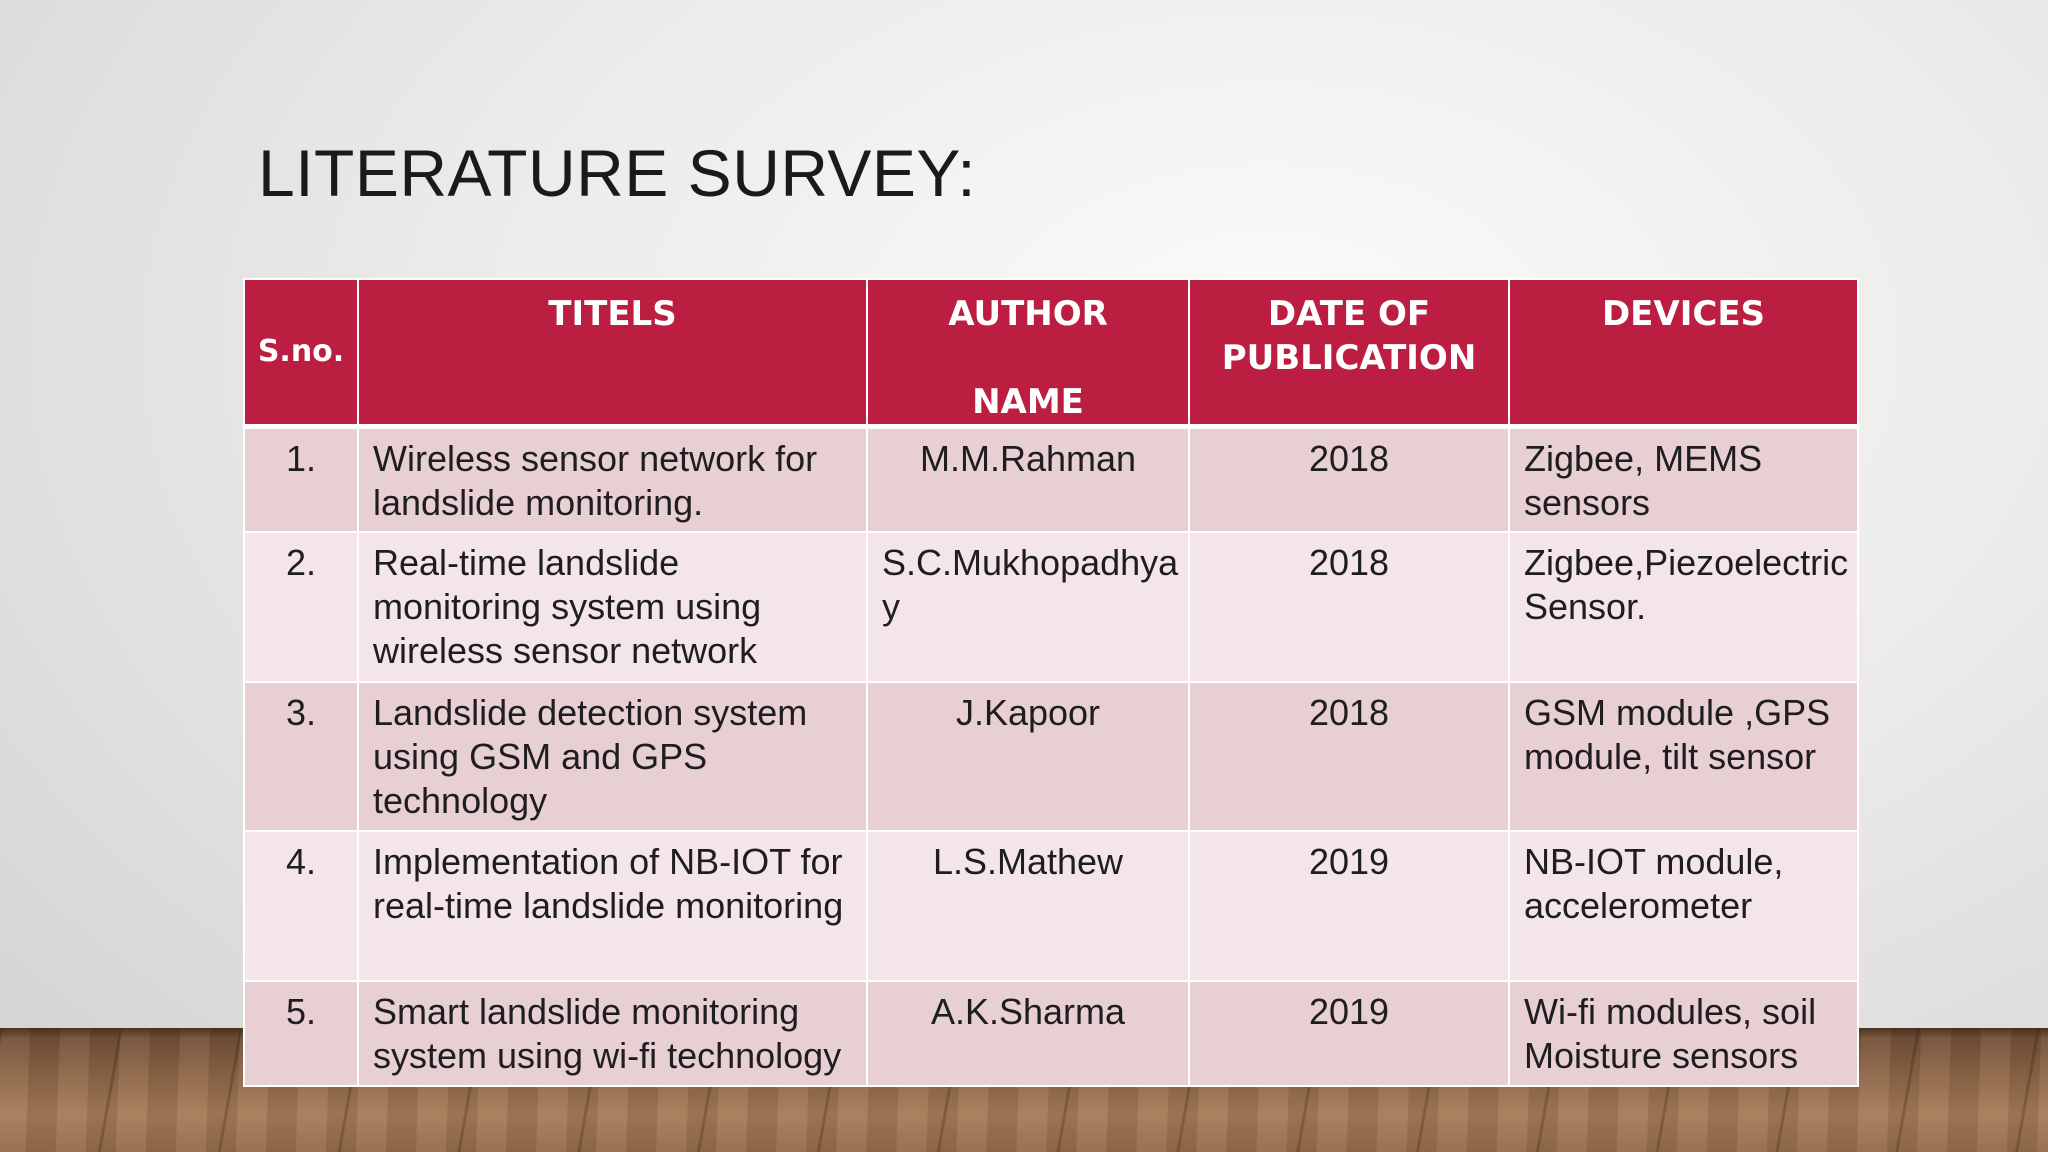  What do you see at coordinates (1028, 1033) in the screenshot?
I see `cell-author: A.K.Sharma` at bounding box center [1028, 1033].